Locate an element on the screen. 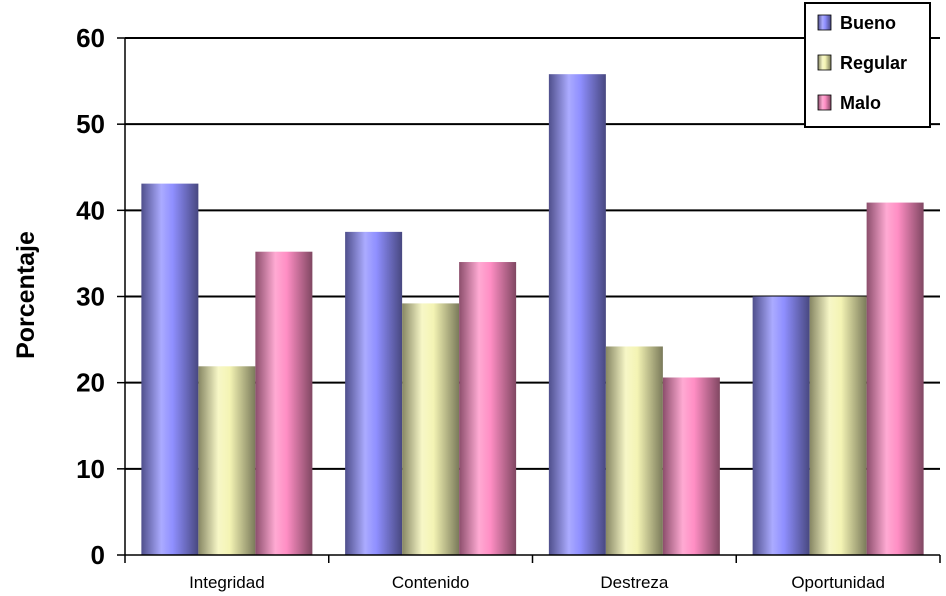 The height and width of the screenshot is (596, 946). x-tick-label: Integridad is located at coordinates (227, 582).